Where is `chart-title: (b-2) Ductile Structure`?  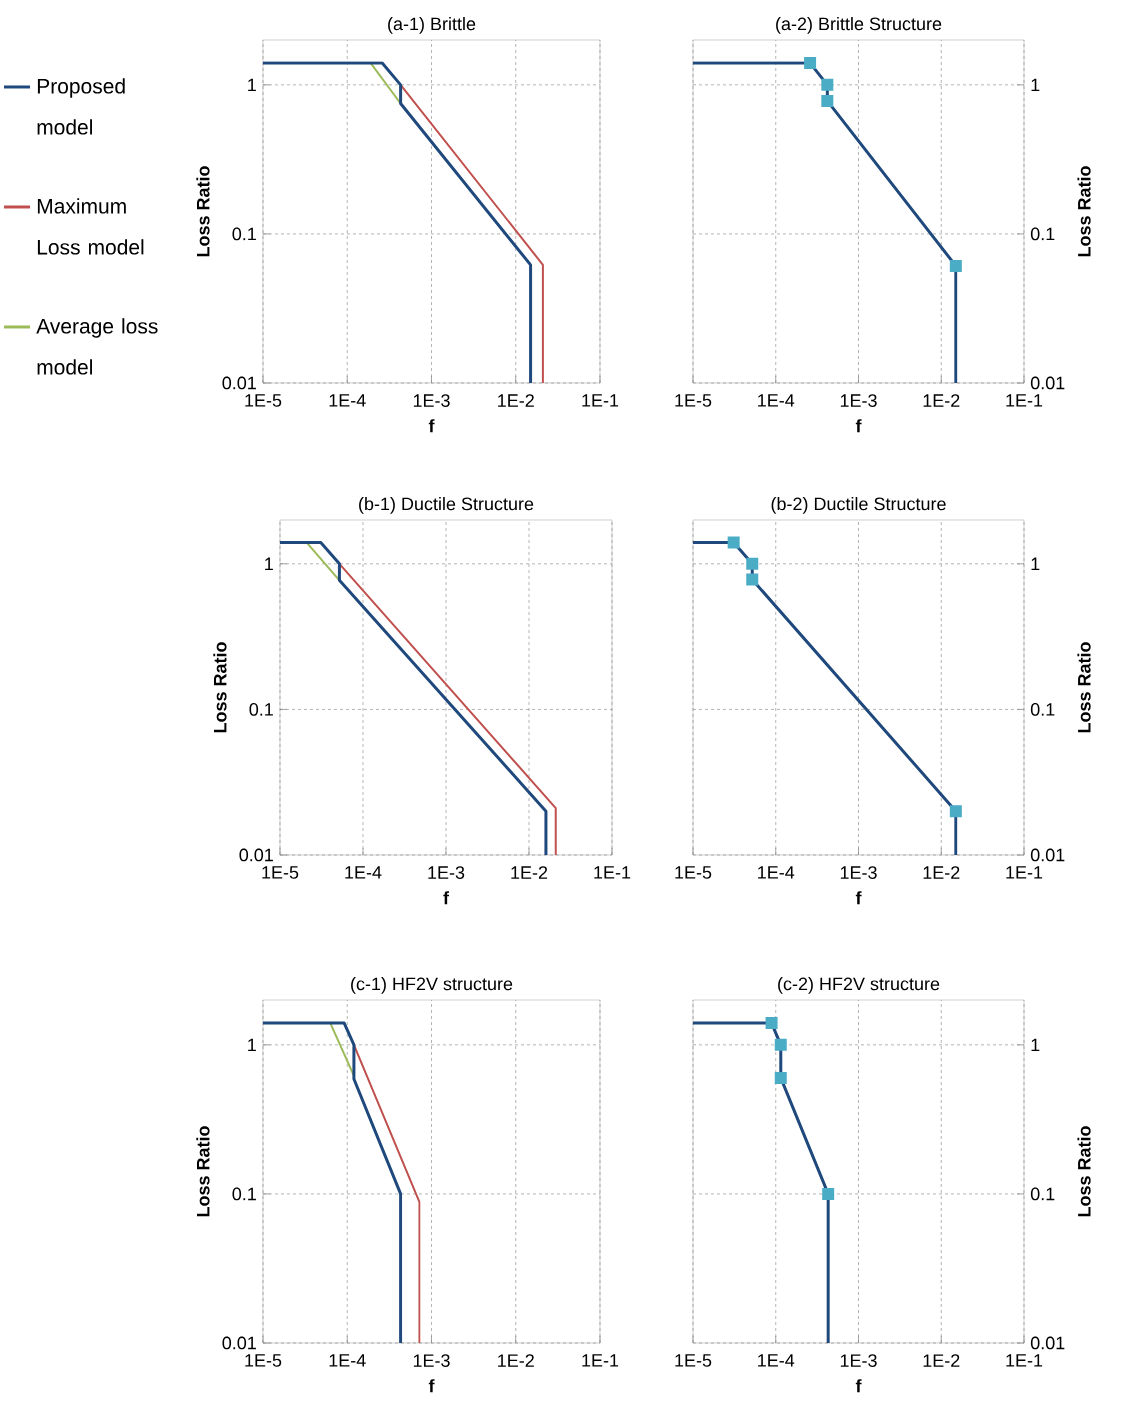 chart-title: (b-2) Ductile Structure is located at coordinates (858, 505).